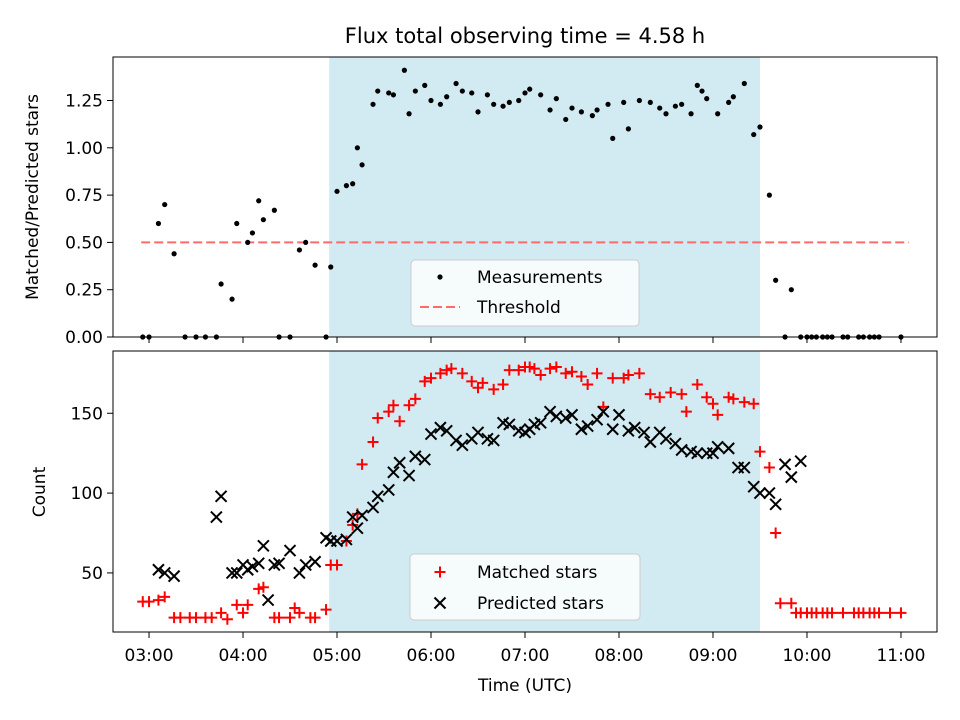 This screenshot has height=720, width=960. Describe the element at coordinates (524, 686) in the screenshot. I see `bottom-x-axis-label: Time (UTC)` at that location.